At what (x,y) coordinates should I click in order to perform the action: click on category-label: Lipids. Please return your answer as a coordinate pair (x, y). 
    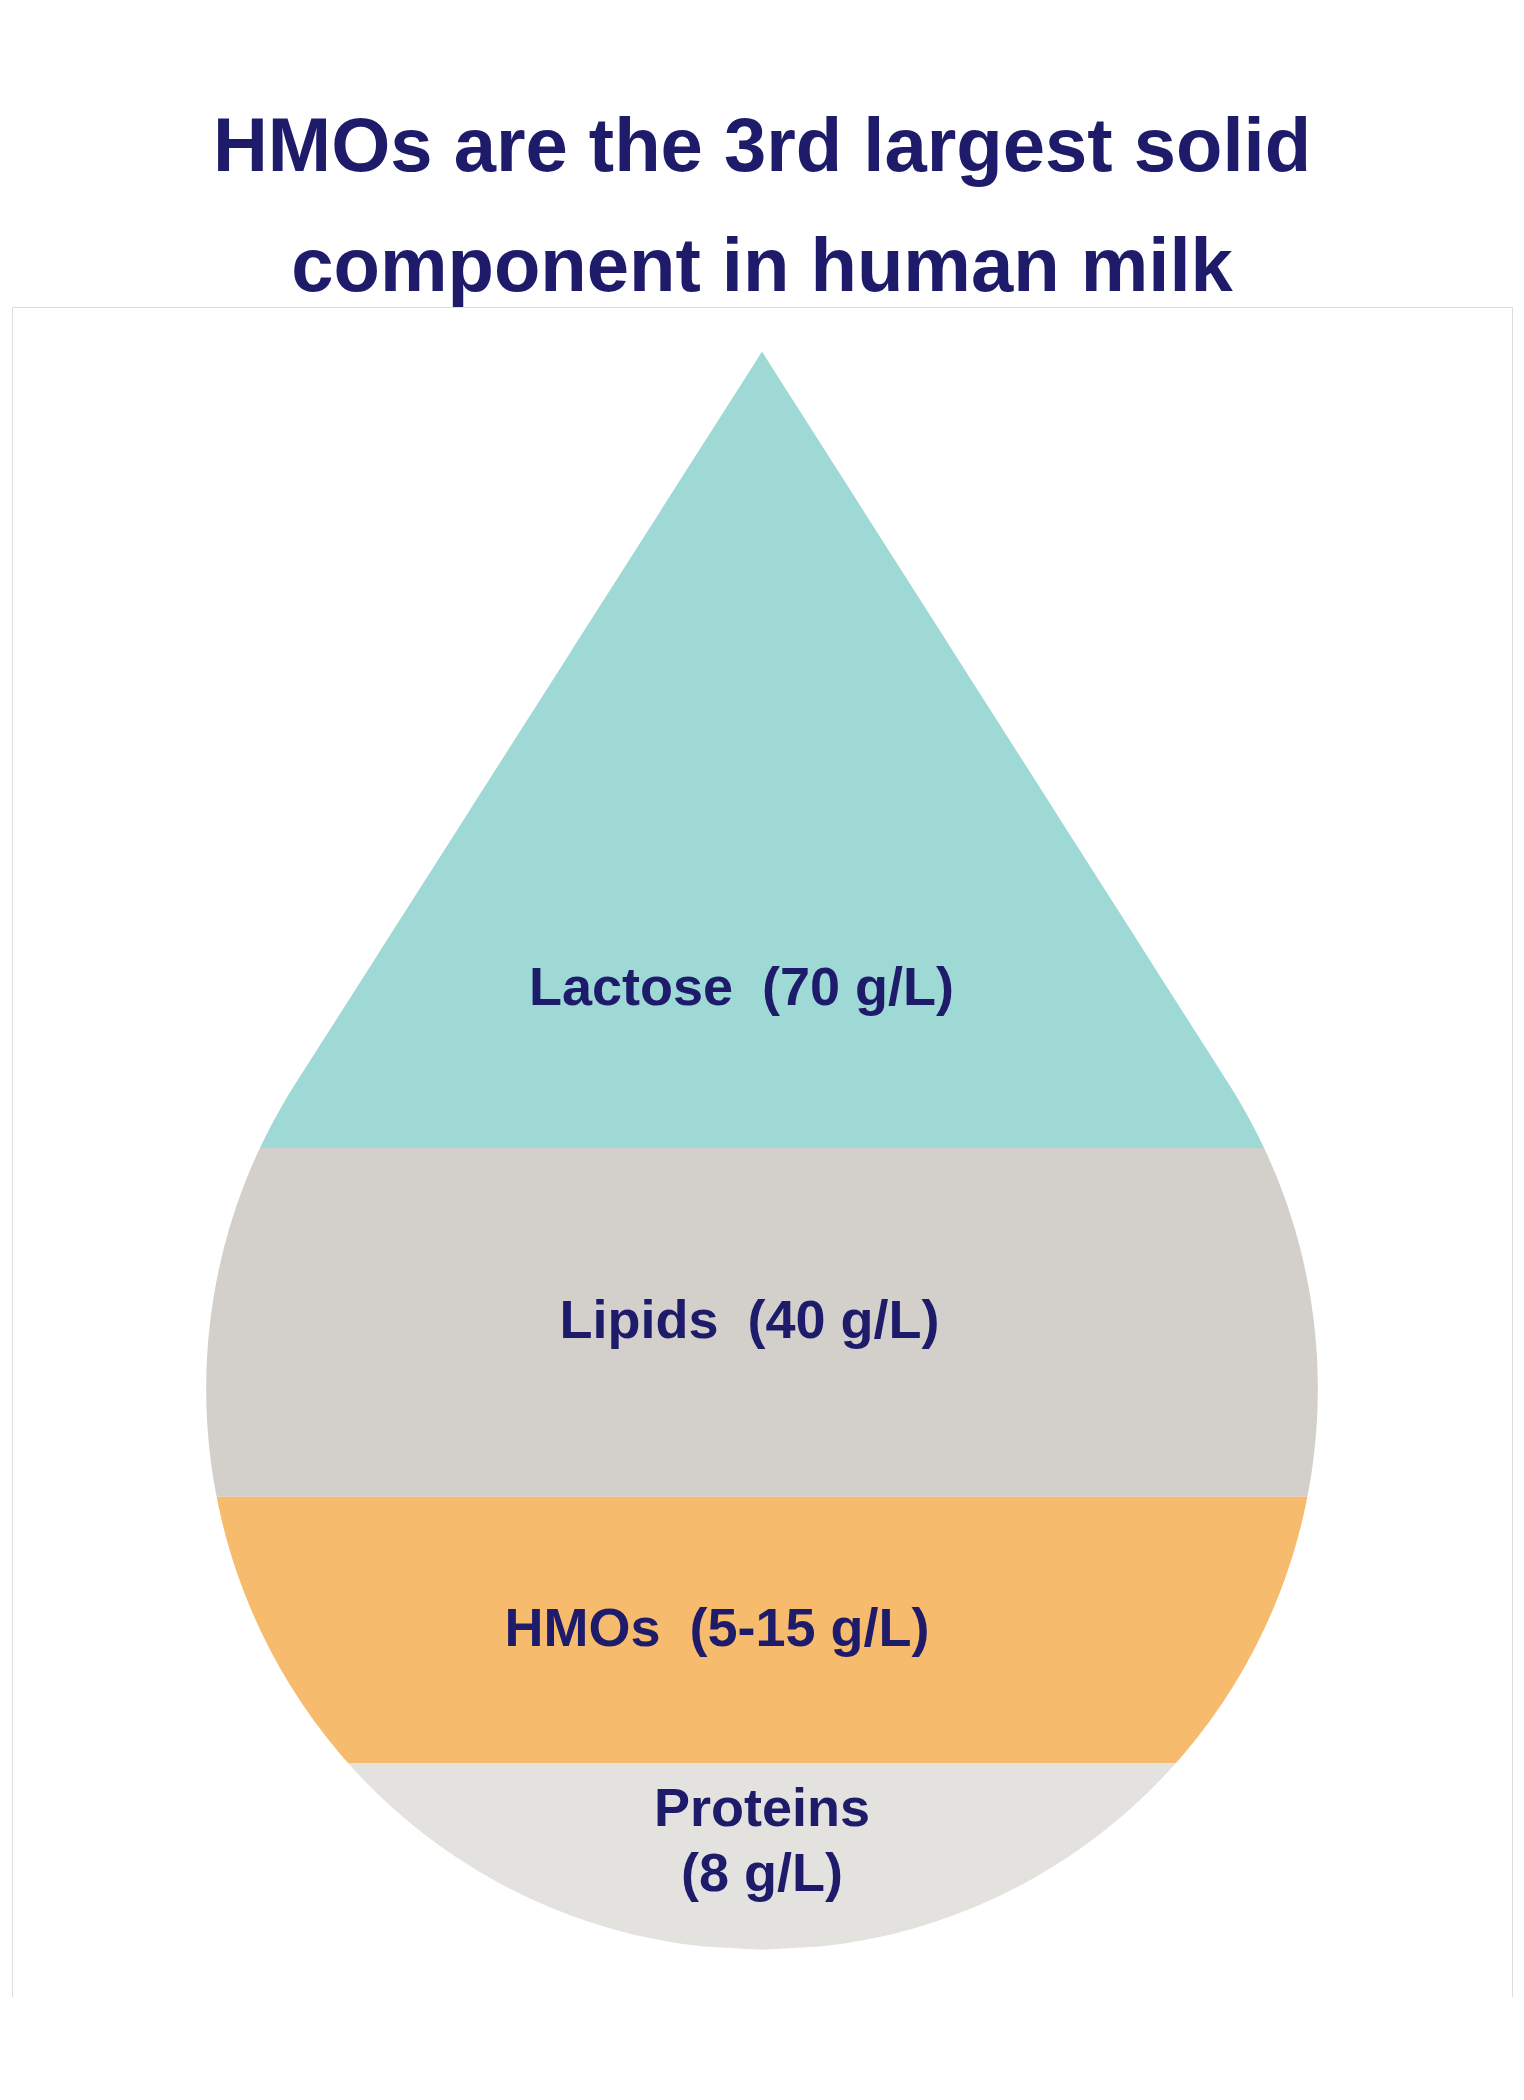
    Looking at the image, I should click on (639, 1319).